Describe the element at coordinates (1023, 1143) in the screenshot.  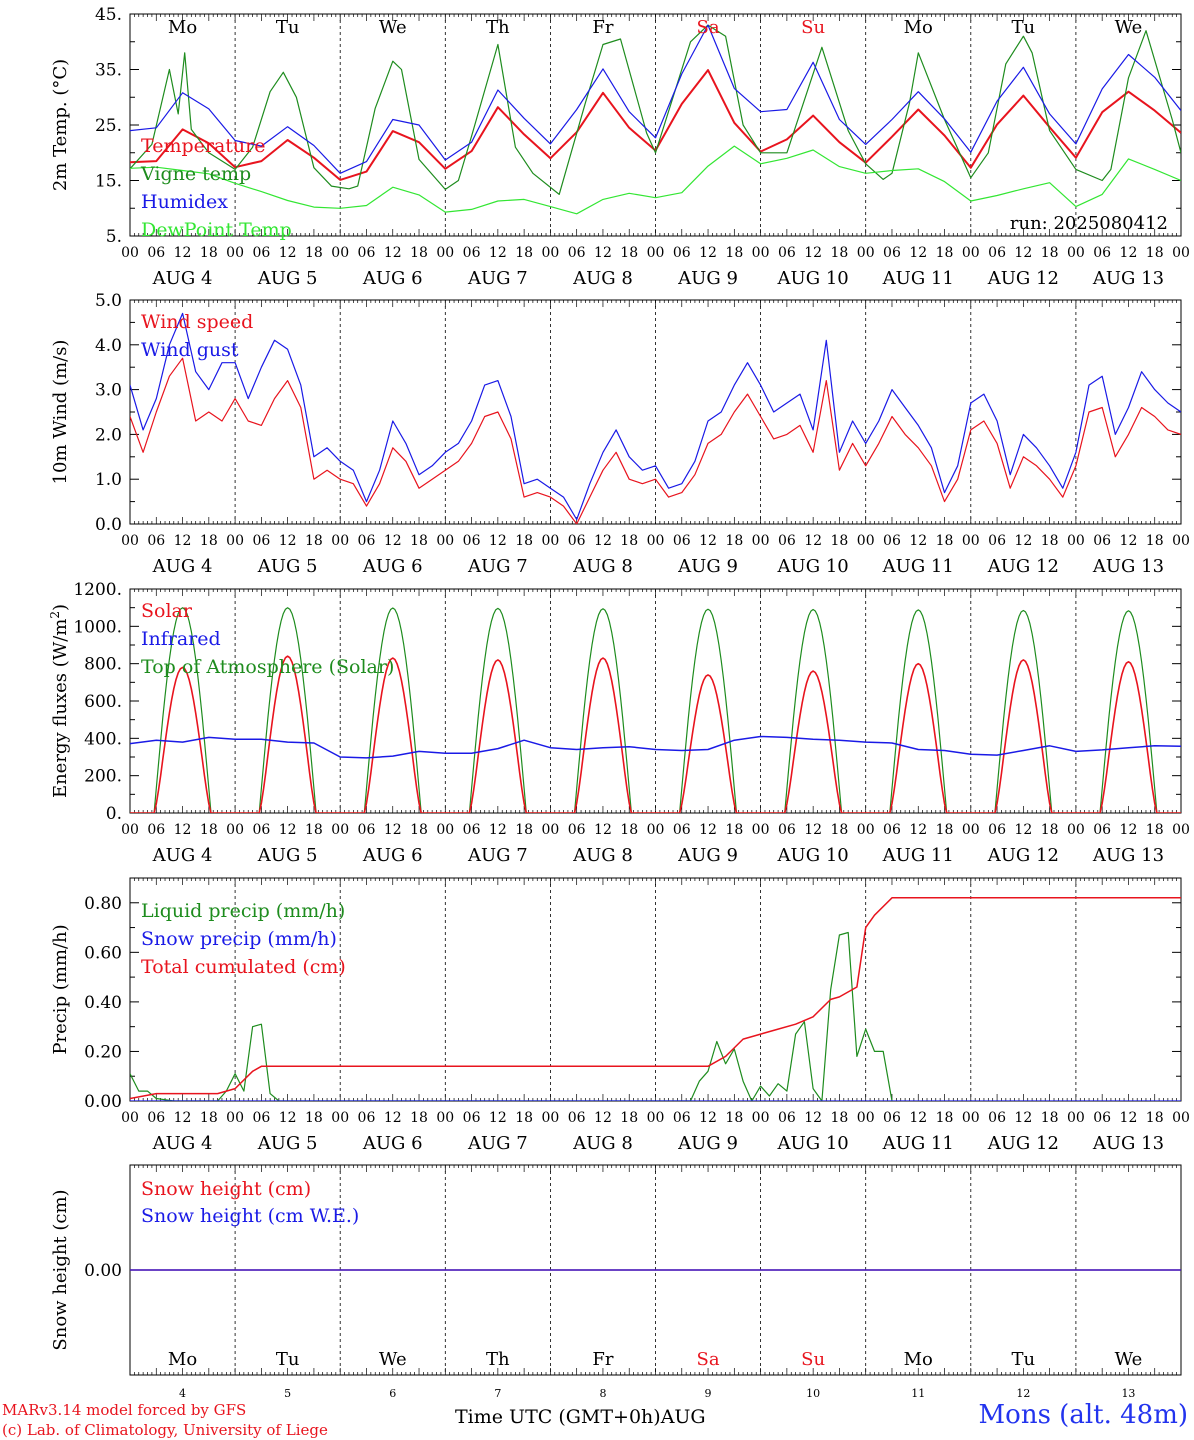
I see `date-label: AUG 12` at that location.